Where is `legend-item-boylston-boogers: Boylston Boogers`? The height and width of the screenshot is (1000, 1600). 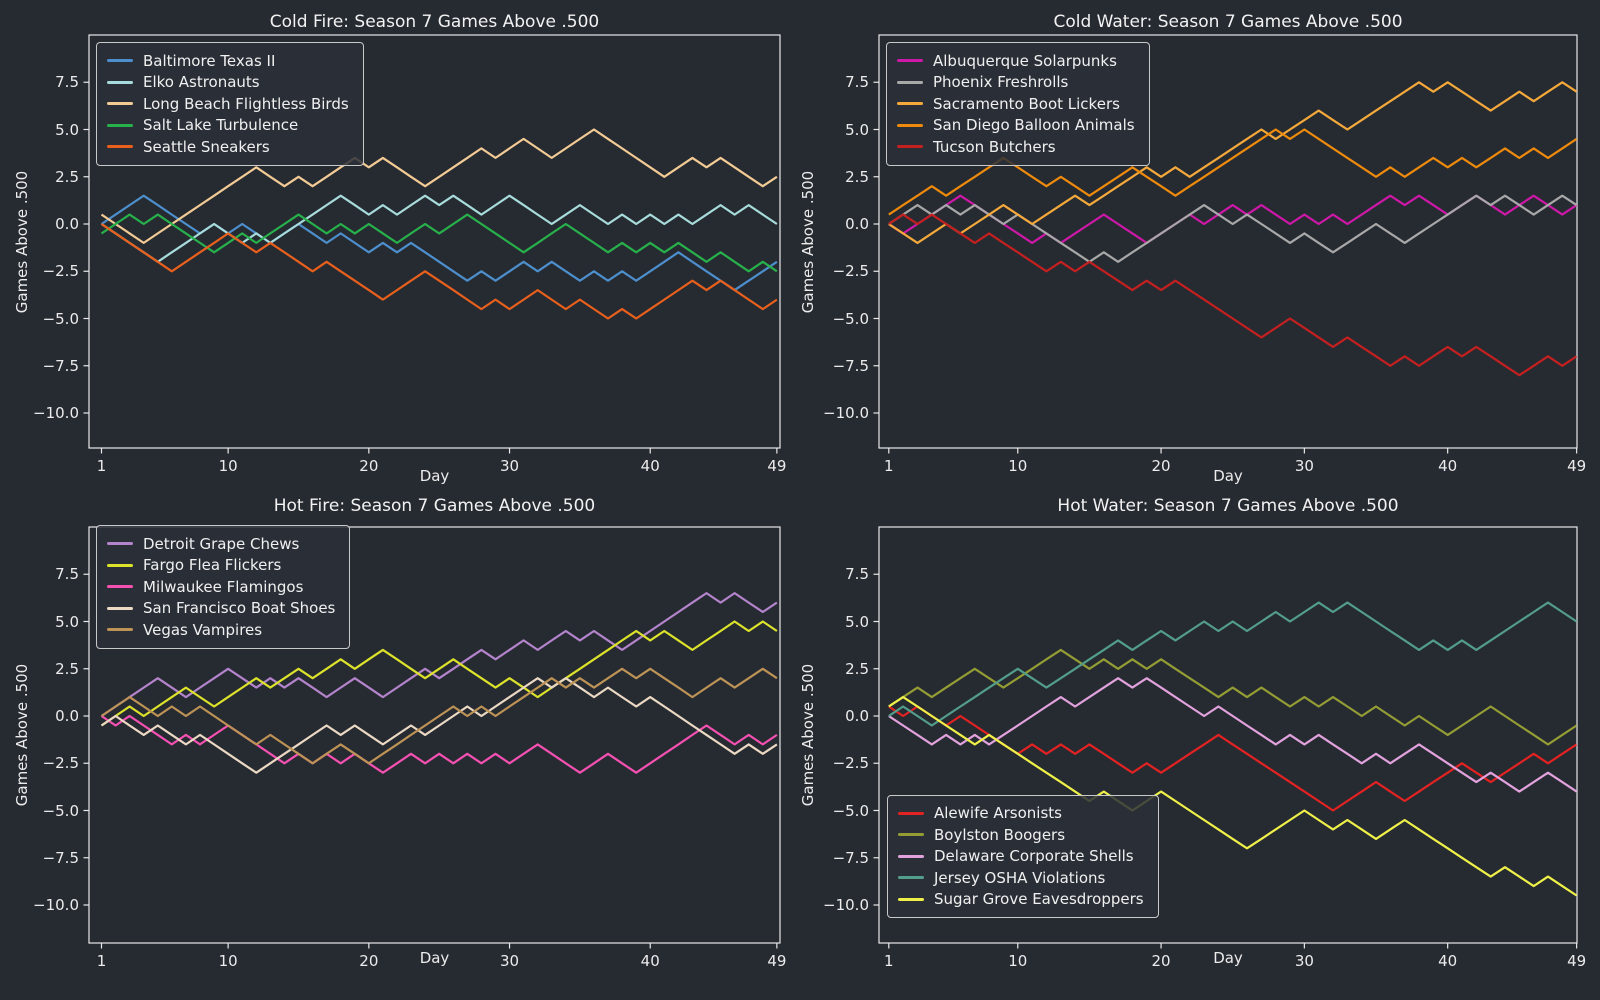
legend-item-boylston-boogers: Boylston Boogers is located at coordinates (1021, 835).